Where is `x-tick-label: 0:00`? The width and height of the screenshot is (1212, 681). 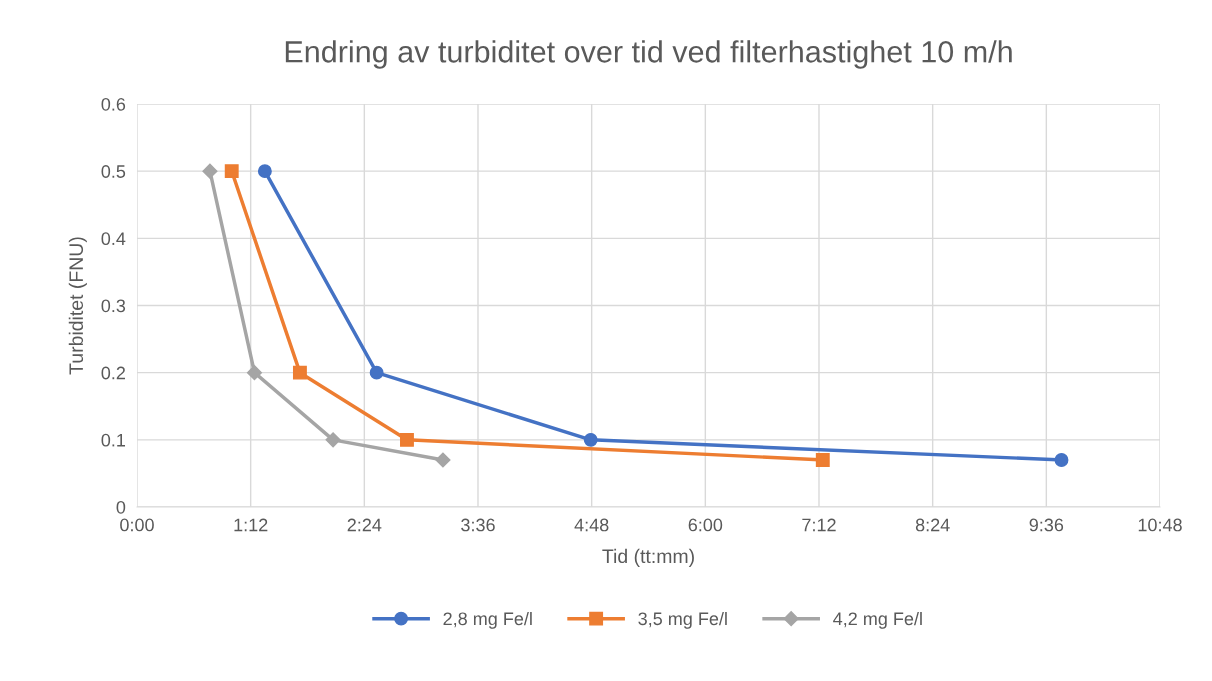
x-tick-label: 0:00 is located at coordinates (137, 525).